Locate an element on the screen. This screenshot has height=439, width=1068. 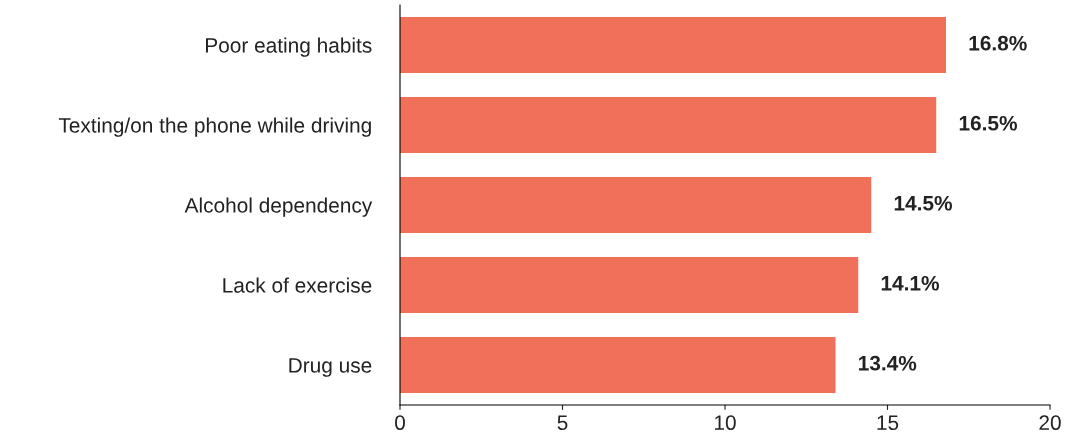
data-label: 13.4% is located at coordinates (888, 363).